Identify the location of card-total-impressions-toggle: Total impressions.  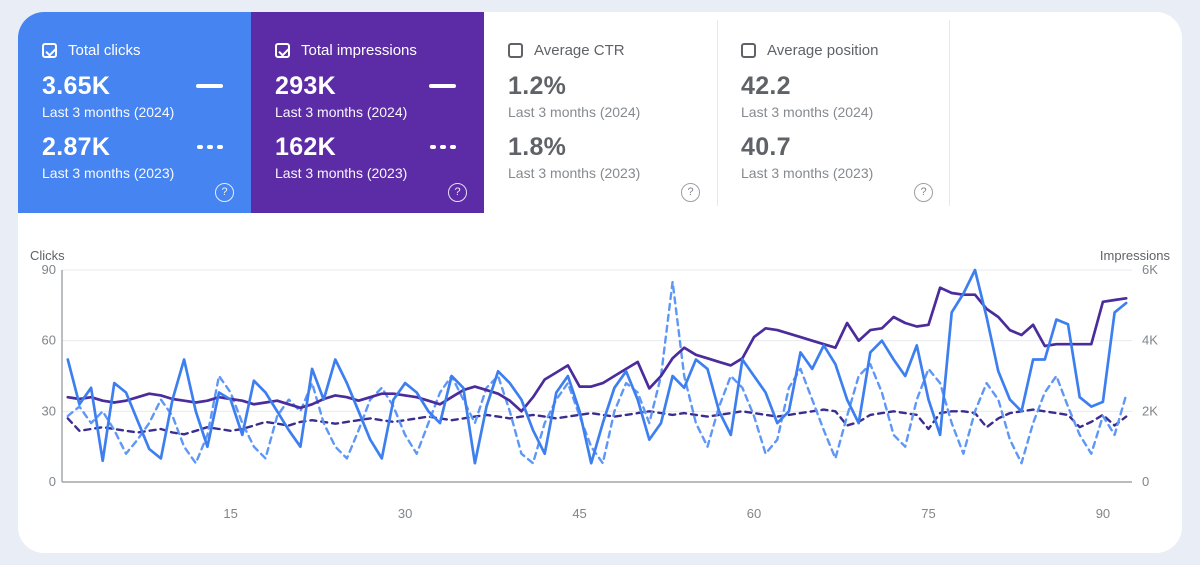
(368, 50).